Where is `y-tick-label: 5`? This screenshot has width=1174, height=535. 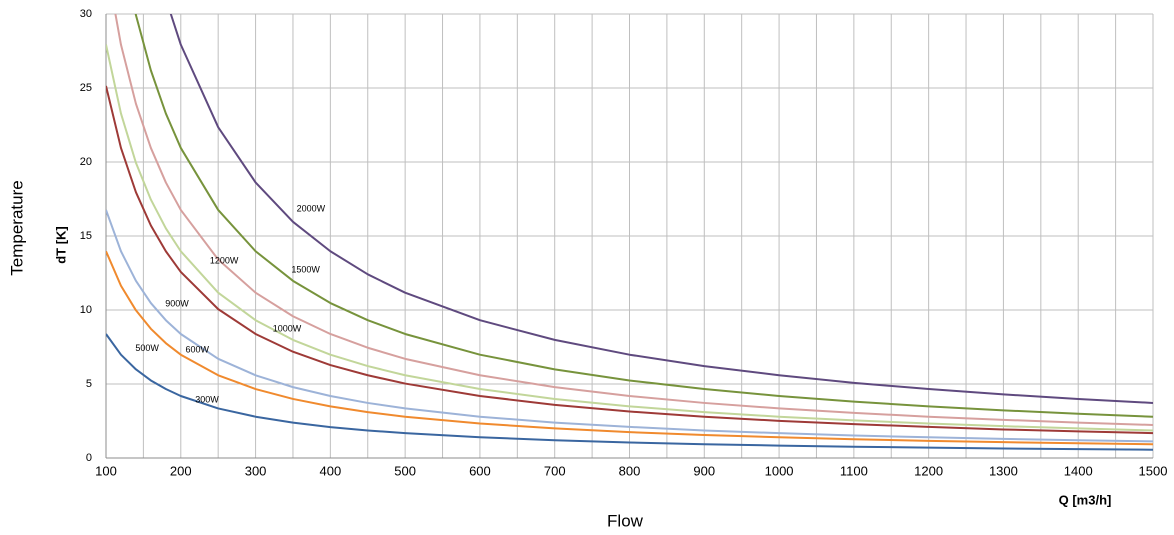
y-tick-label: 5 is located at coordinates (89, 384).